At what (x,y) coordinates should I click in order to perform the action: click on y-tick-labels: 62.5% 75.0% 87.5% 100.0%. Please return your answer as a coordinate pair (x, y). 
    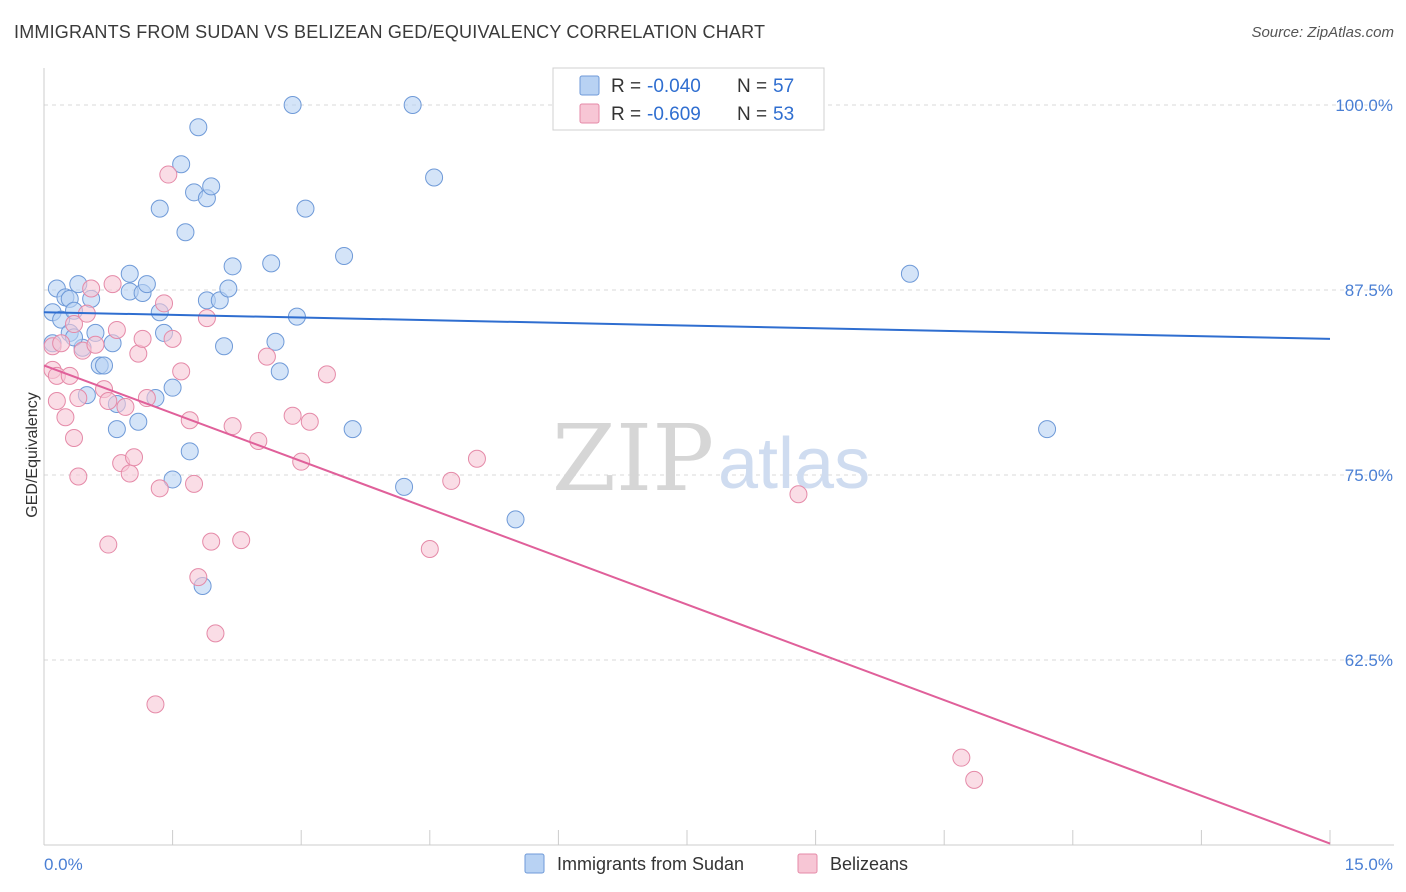
    Looking at the image, I should click on (1364, 383).